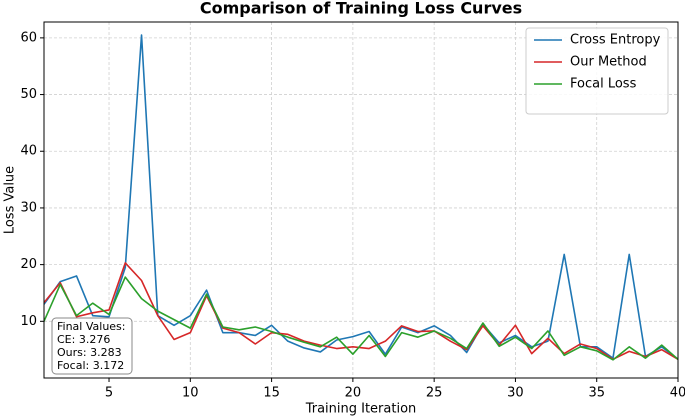 The image size is (685, 418). I want to click on annotation-text: Ours: 3.283, so click(89, 352).